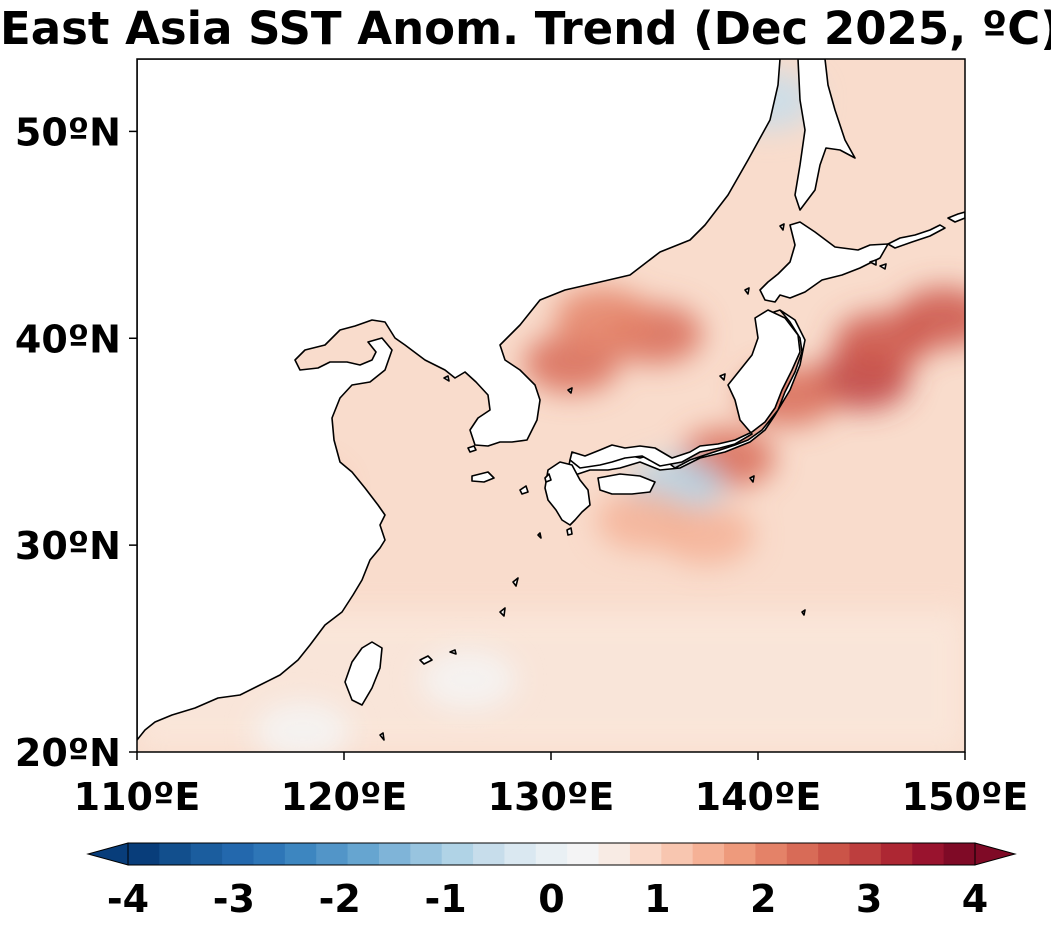 Image resolution: width=1051 pixels, height=929 pixels. What do you see at coordinates (995, 854) in the screenshot?
I see `colorbar-max-extend` at bounding box center [995, 854].